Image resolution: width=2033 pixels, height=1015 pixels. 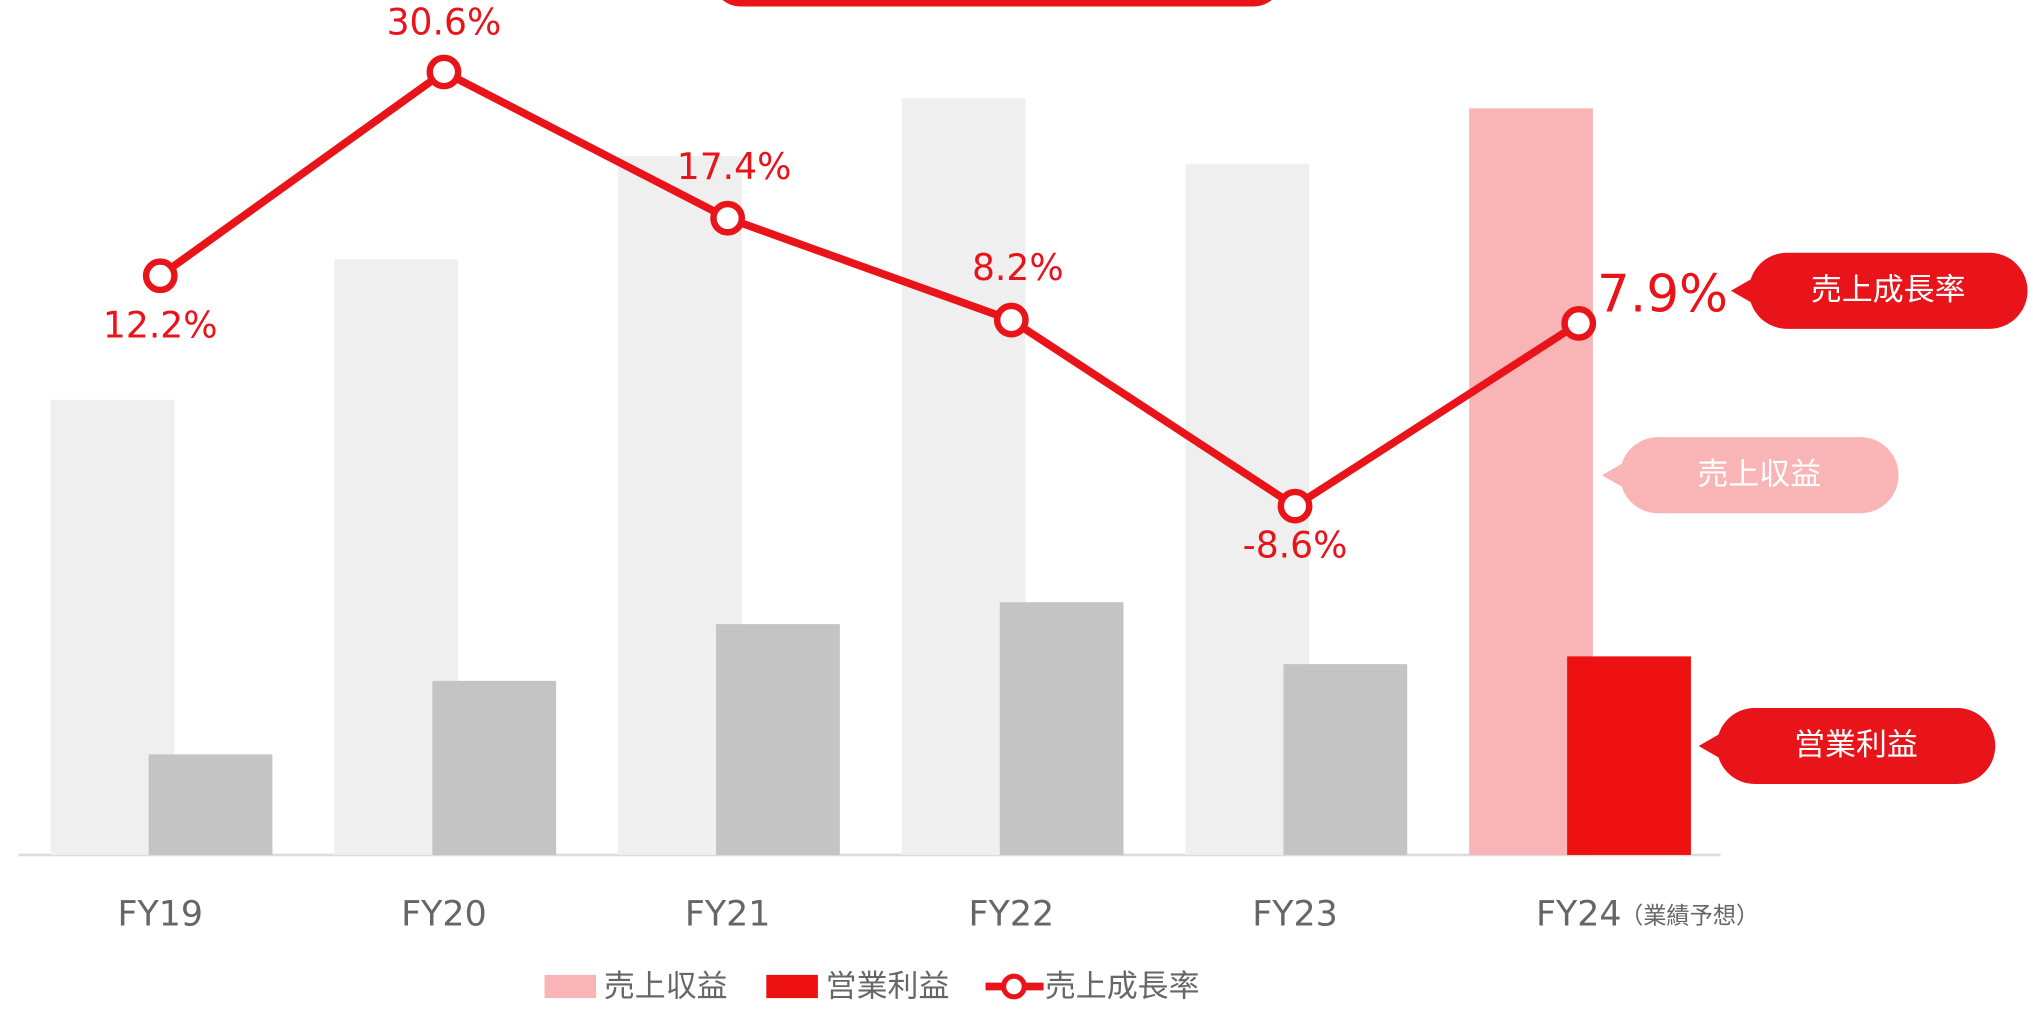 I want to click on legend-label: 営業利益, so click(x=888, y=986).